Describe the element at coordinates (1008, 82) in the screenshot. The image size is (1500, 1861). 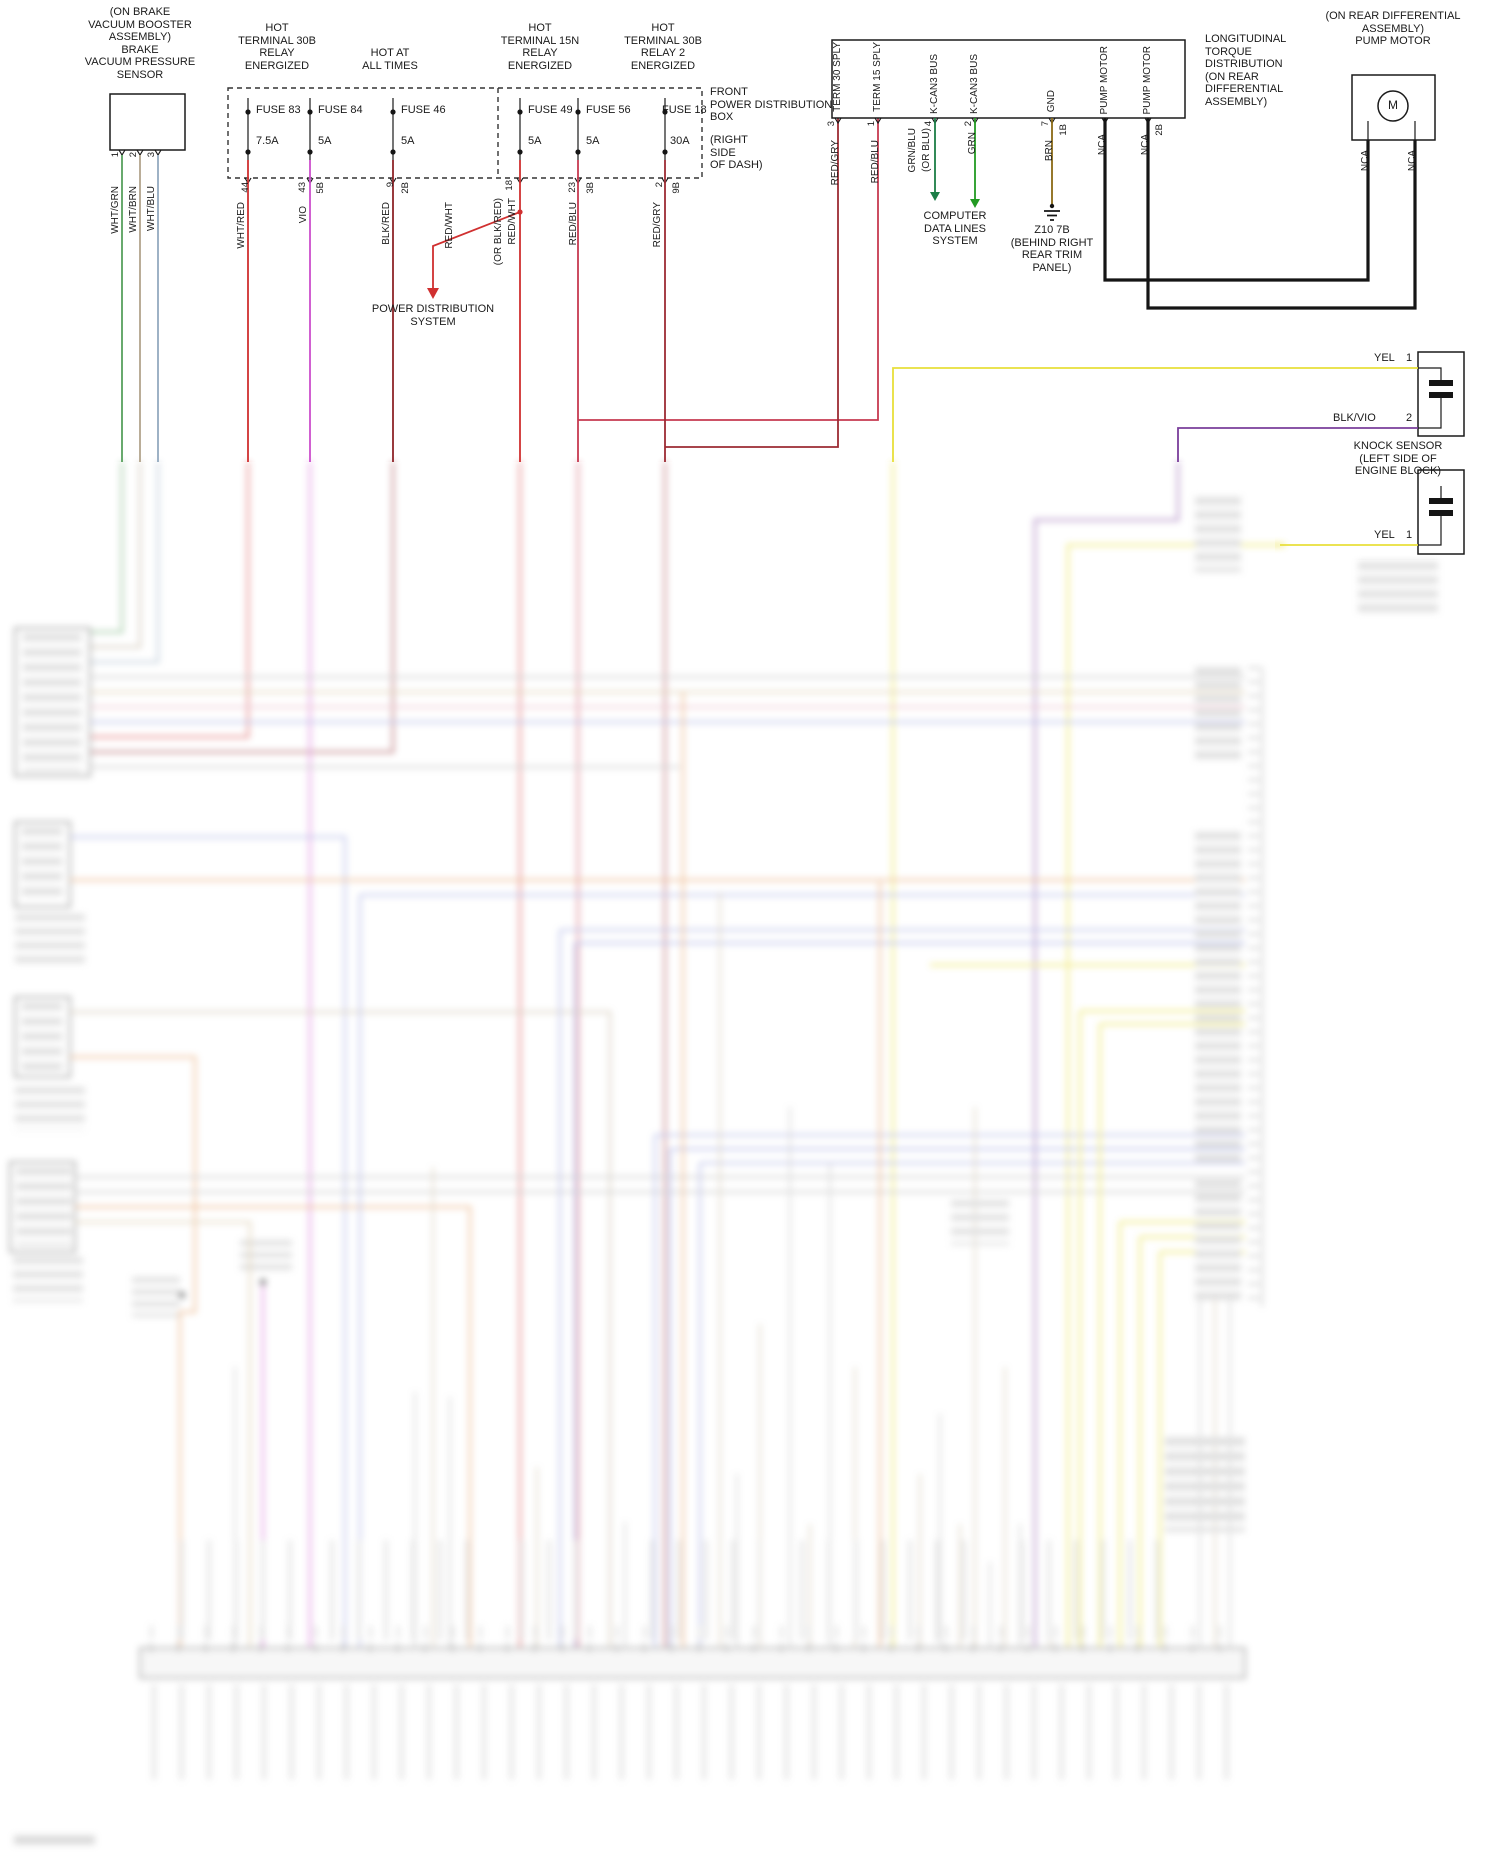
I see `torque-distribution-module-box` at that location.